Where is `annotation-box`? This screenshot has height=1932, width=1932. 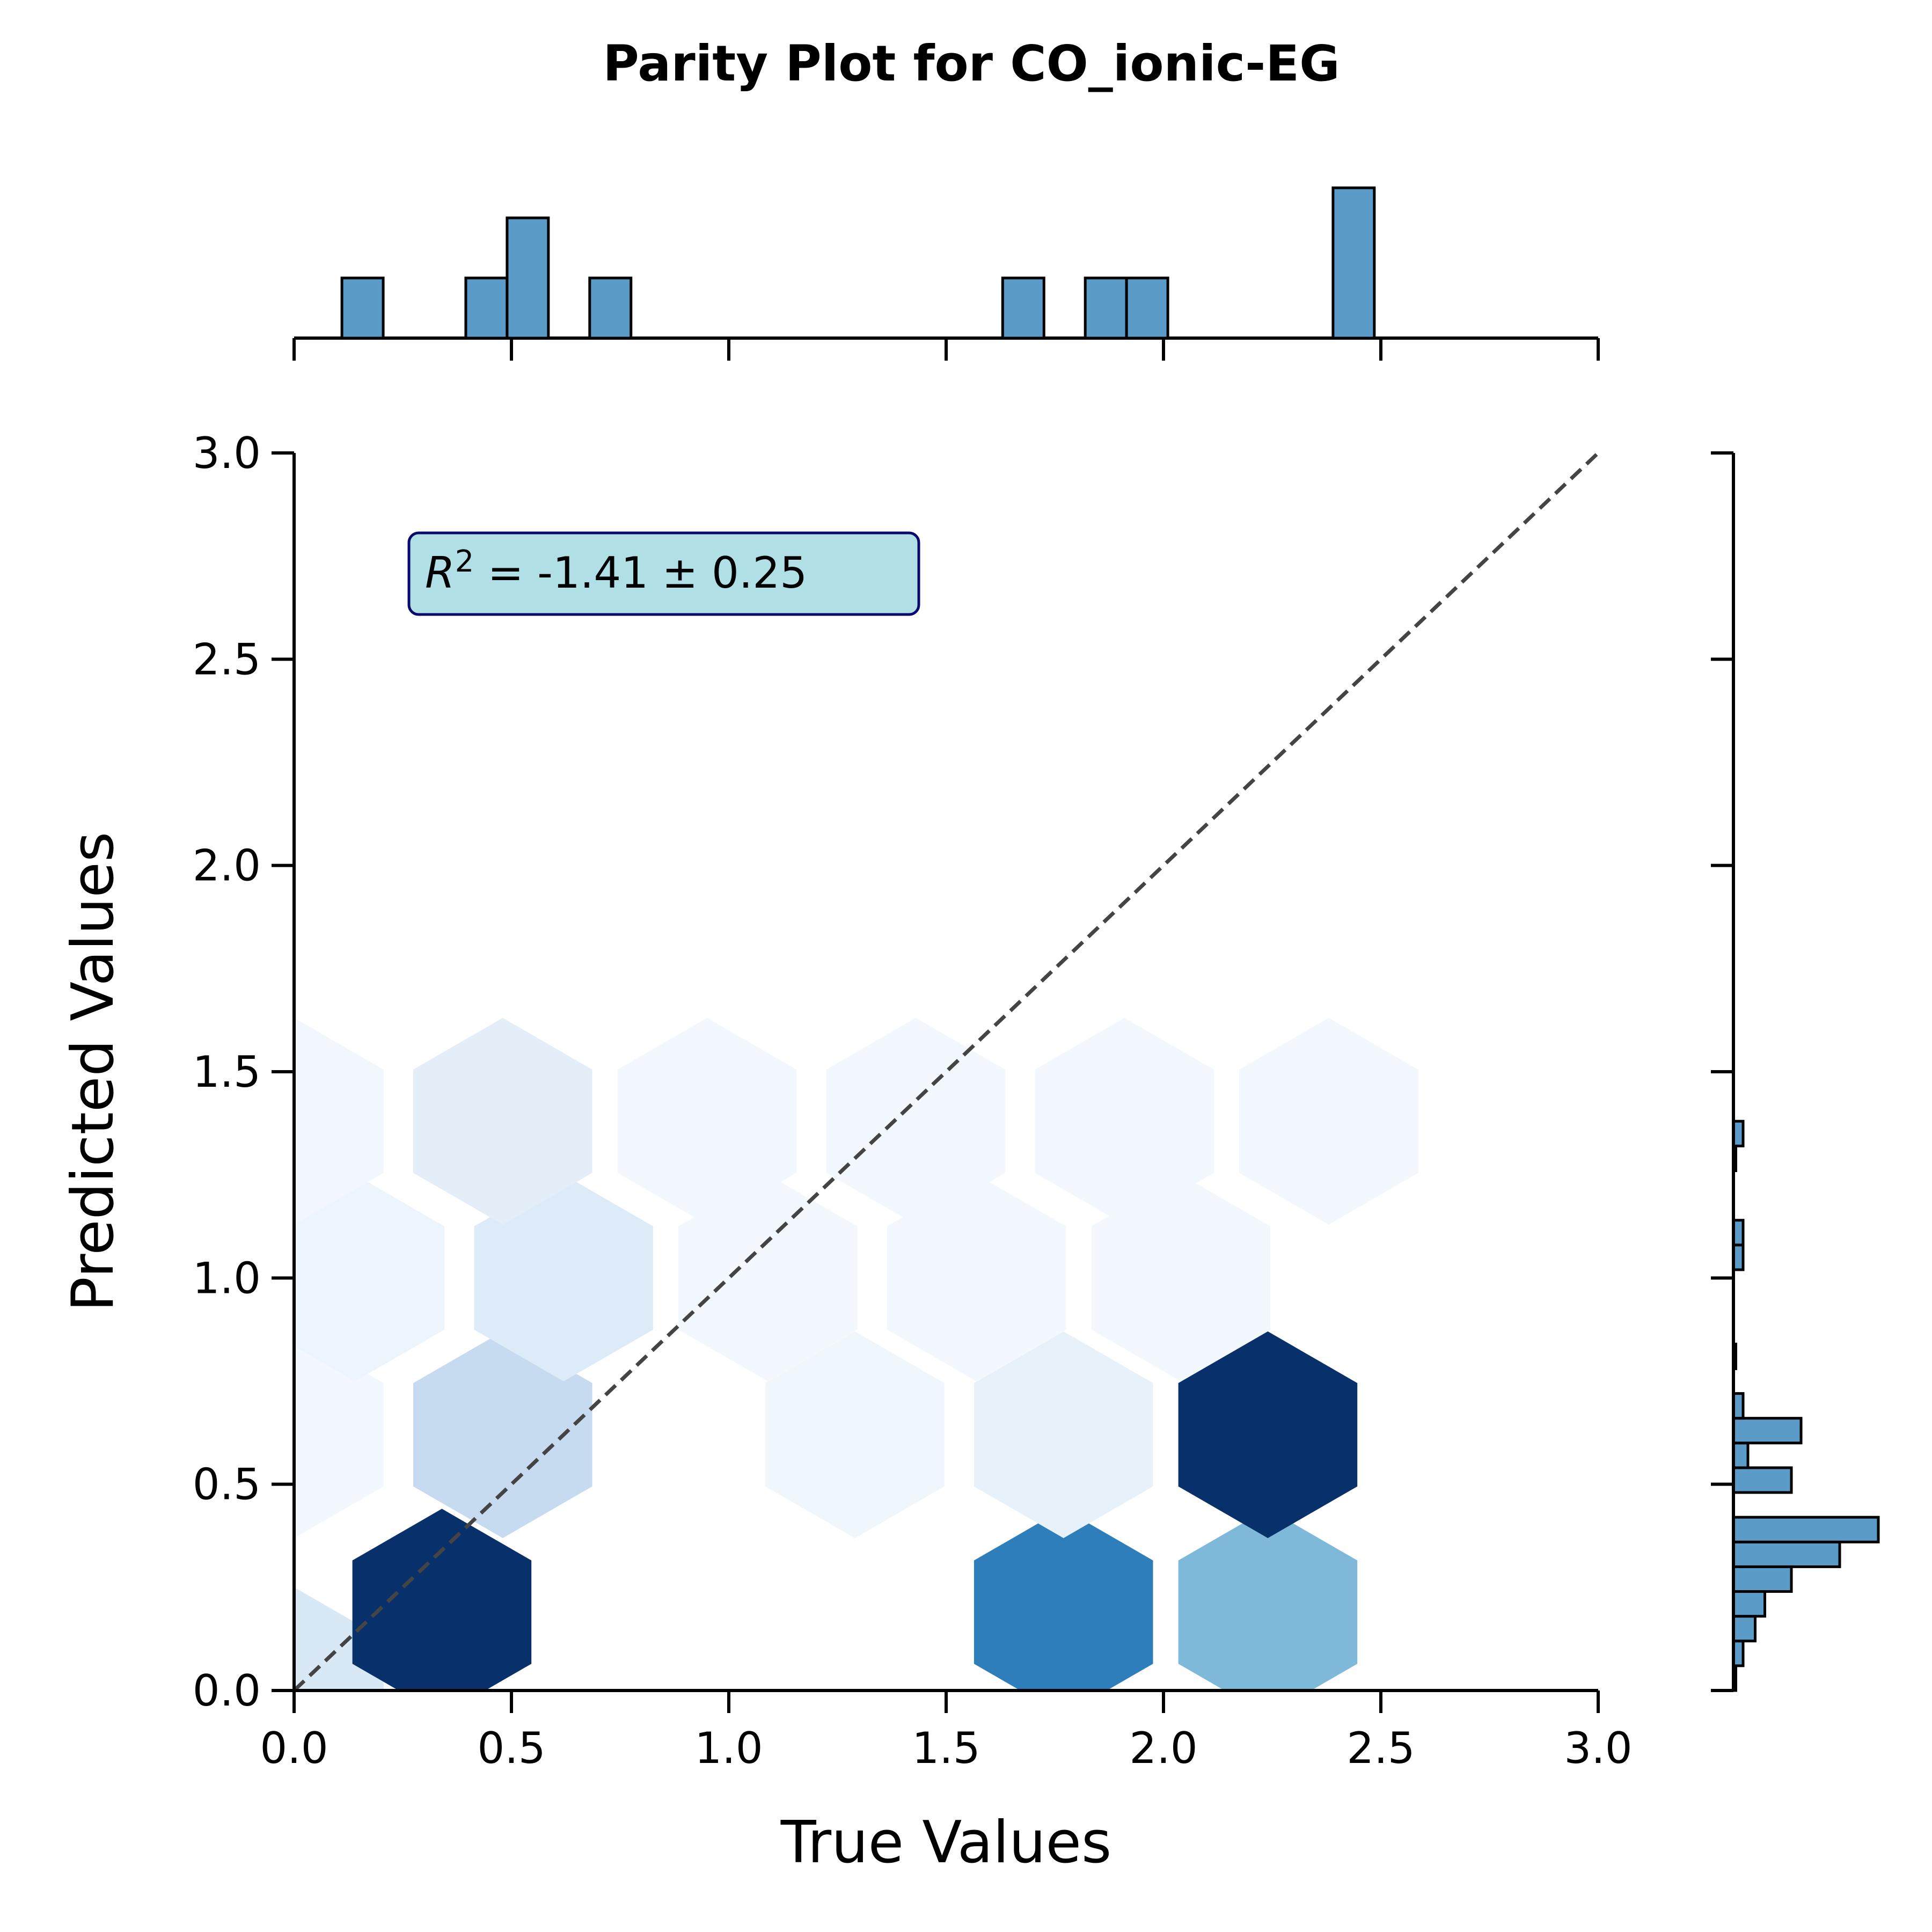 annotation-box is located at coordinates (663, 573).